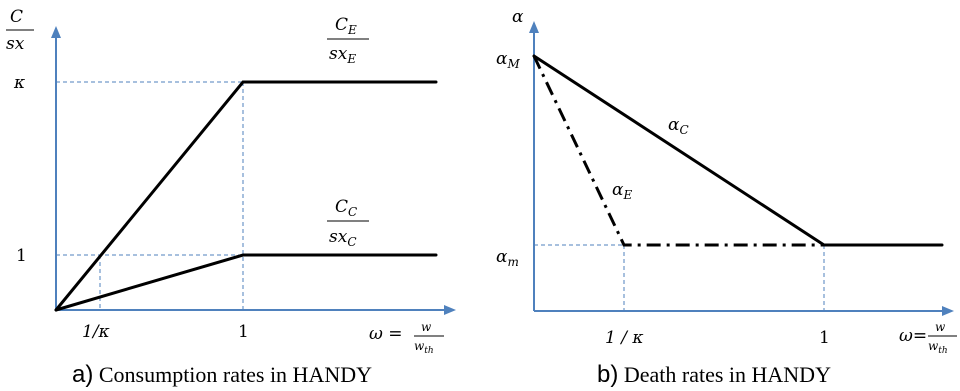  I want to click on panel-b-caption: b) Death rates in HANDY, so click(714, 374).